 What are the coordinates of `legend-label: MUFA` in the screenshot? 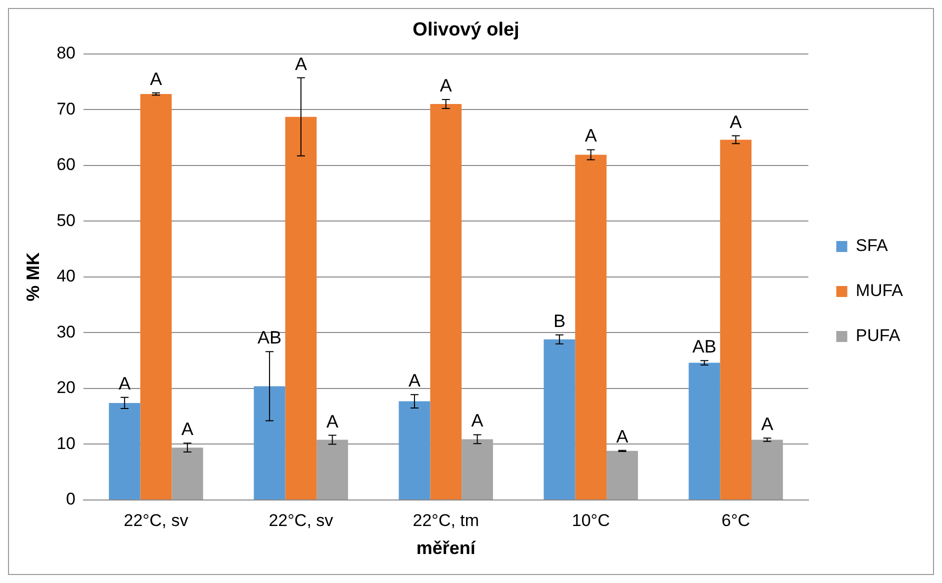 It's located at (880, 290).